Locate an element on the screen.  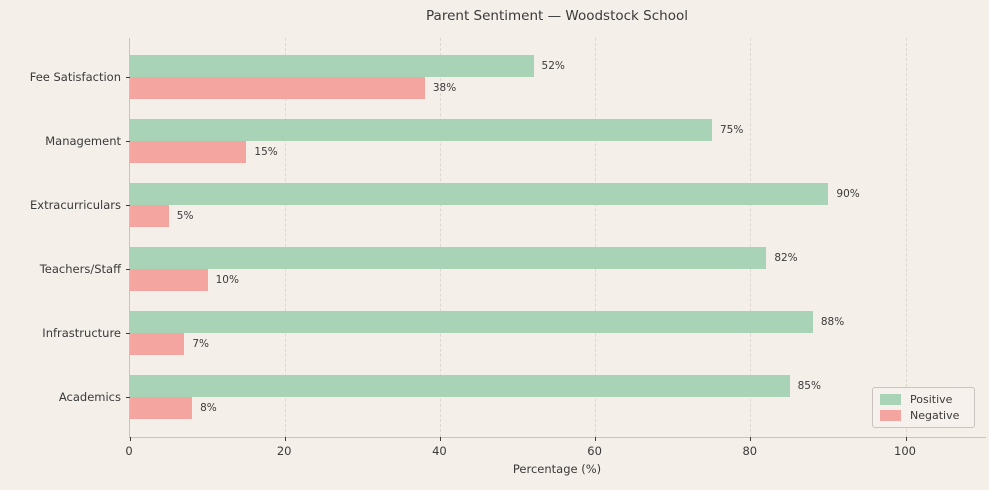
x-tick-label: 100 is located at coordinates (905, 451).